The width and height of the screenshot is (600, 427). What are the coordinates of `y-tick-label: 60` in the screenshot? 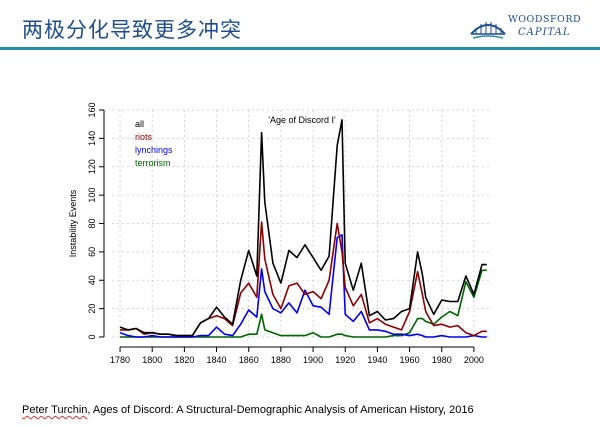 It's located at (92, 252).